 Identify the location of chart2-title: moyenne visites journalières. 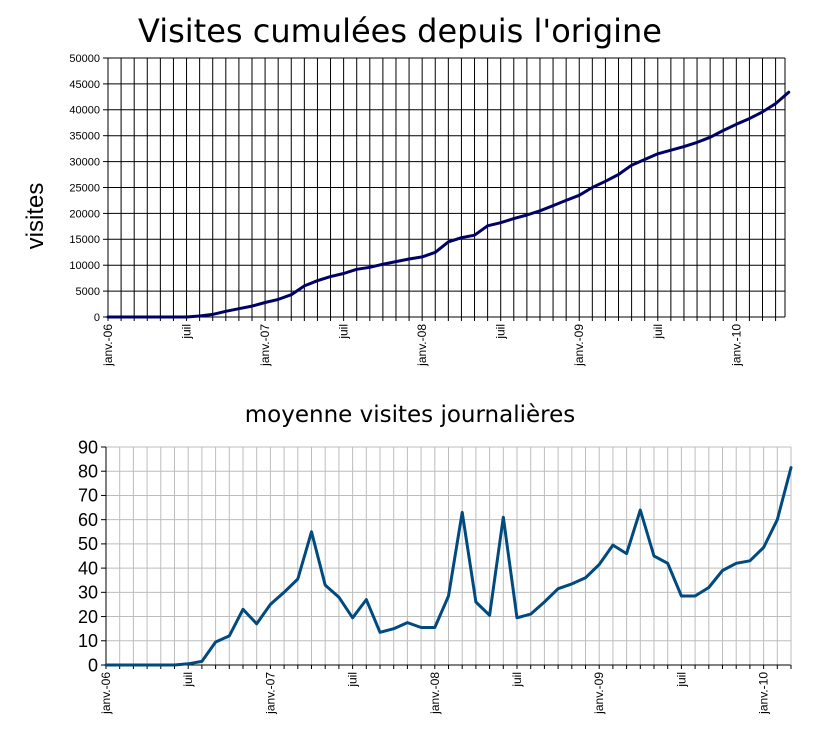
(410, 415).